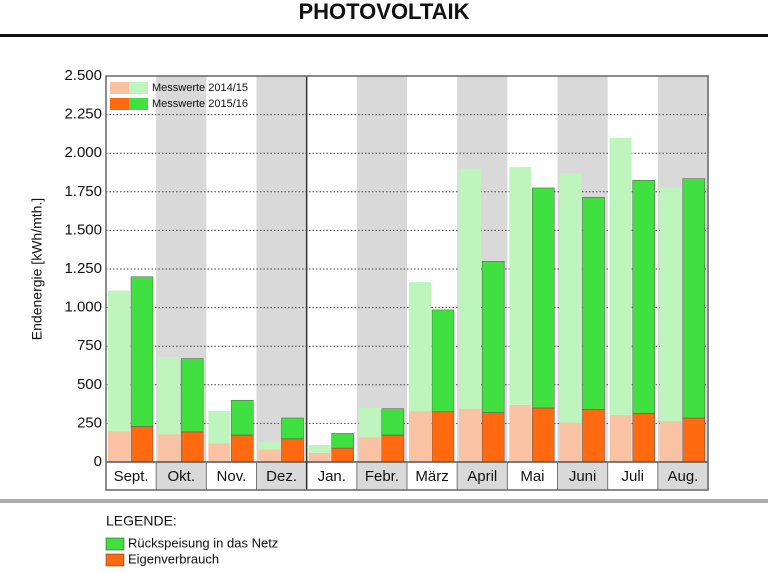 This screenshot has height=573, width=768. Describe the element at coordinates (203, 542) in the screenshot. I see `legend-label: Rückspeisung in das Netz` at that location.